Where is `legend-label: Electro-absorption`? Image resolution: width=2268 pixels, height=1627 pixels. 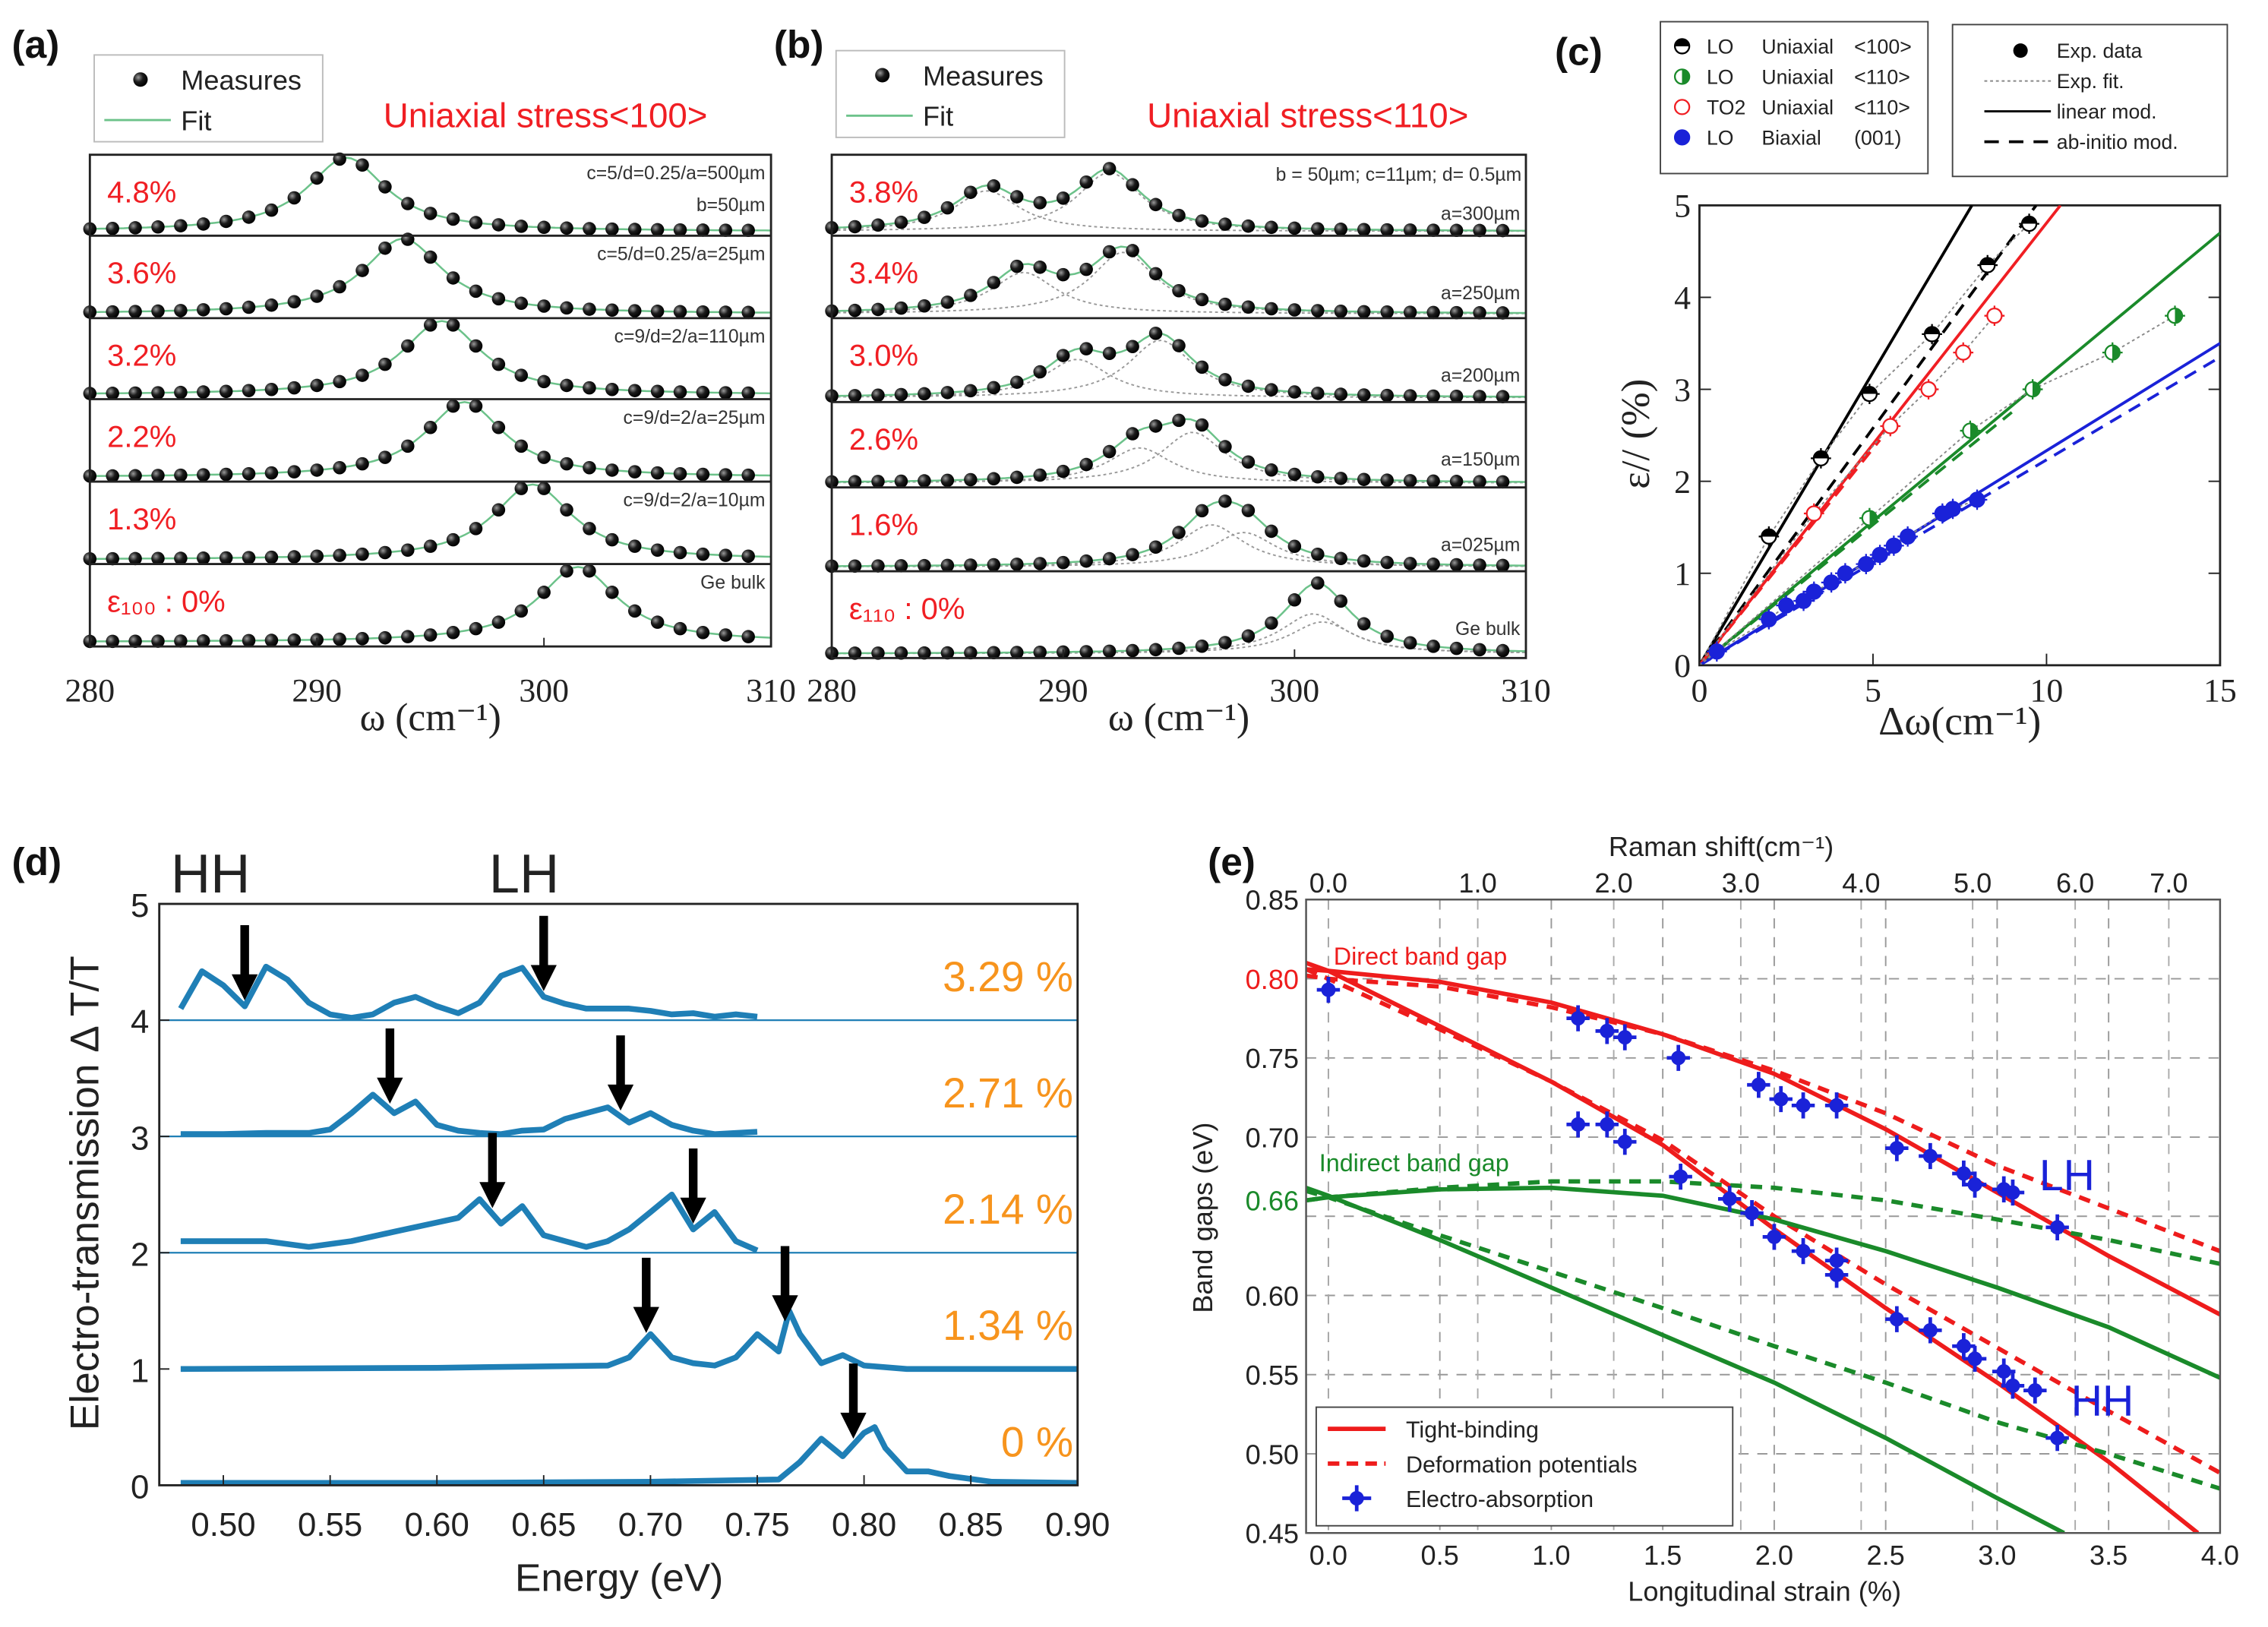 legend-label: Electro-absorption is located at coordinates (1500, 1499).